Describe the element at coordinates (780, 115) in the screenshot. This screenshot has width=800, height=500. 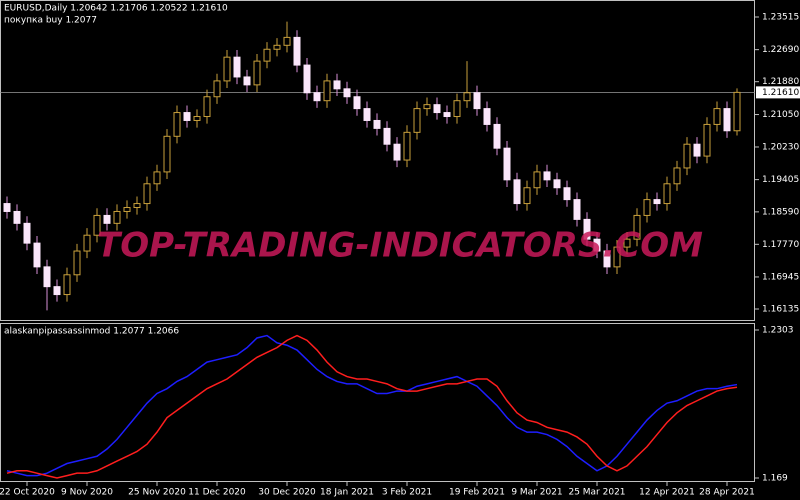
I see `y-tick-label: 1.21050` at that location.